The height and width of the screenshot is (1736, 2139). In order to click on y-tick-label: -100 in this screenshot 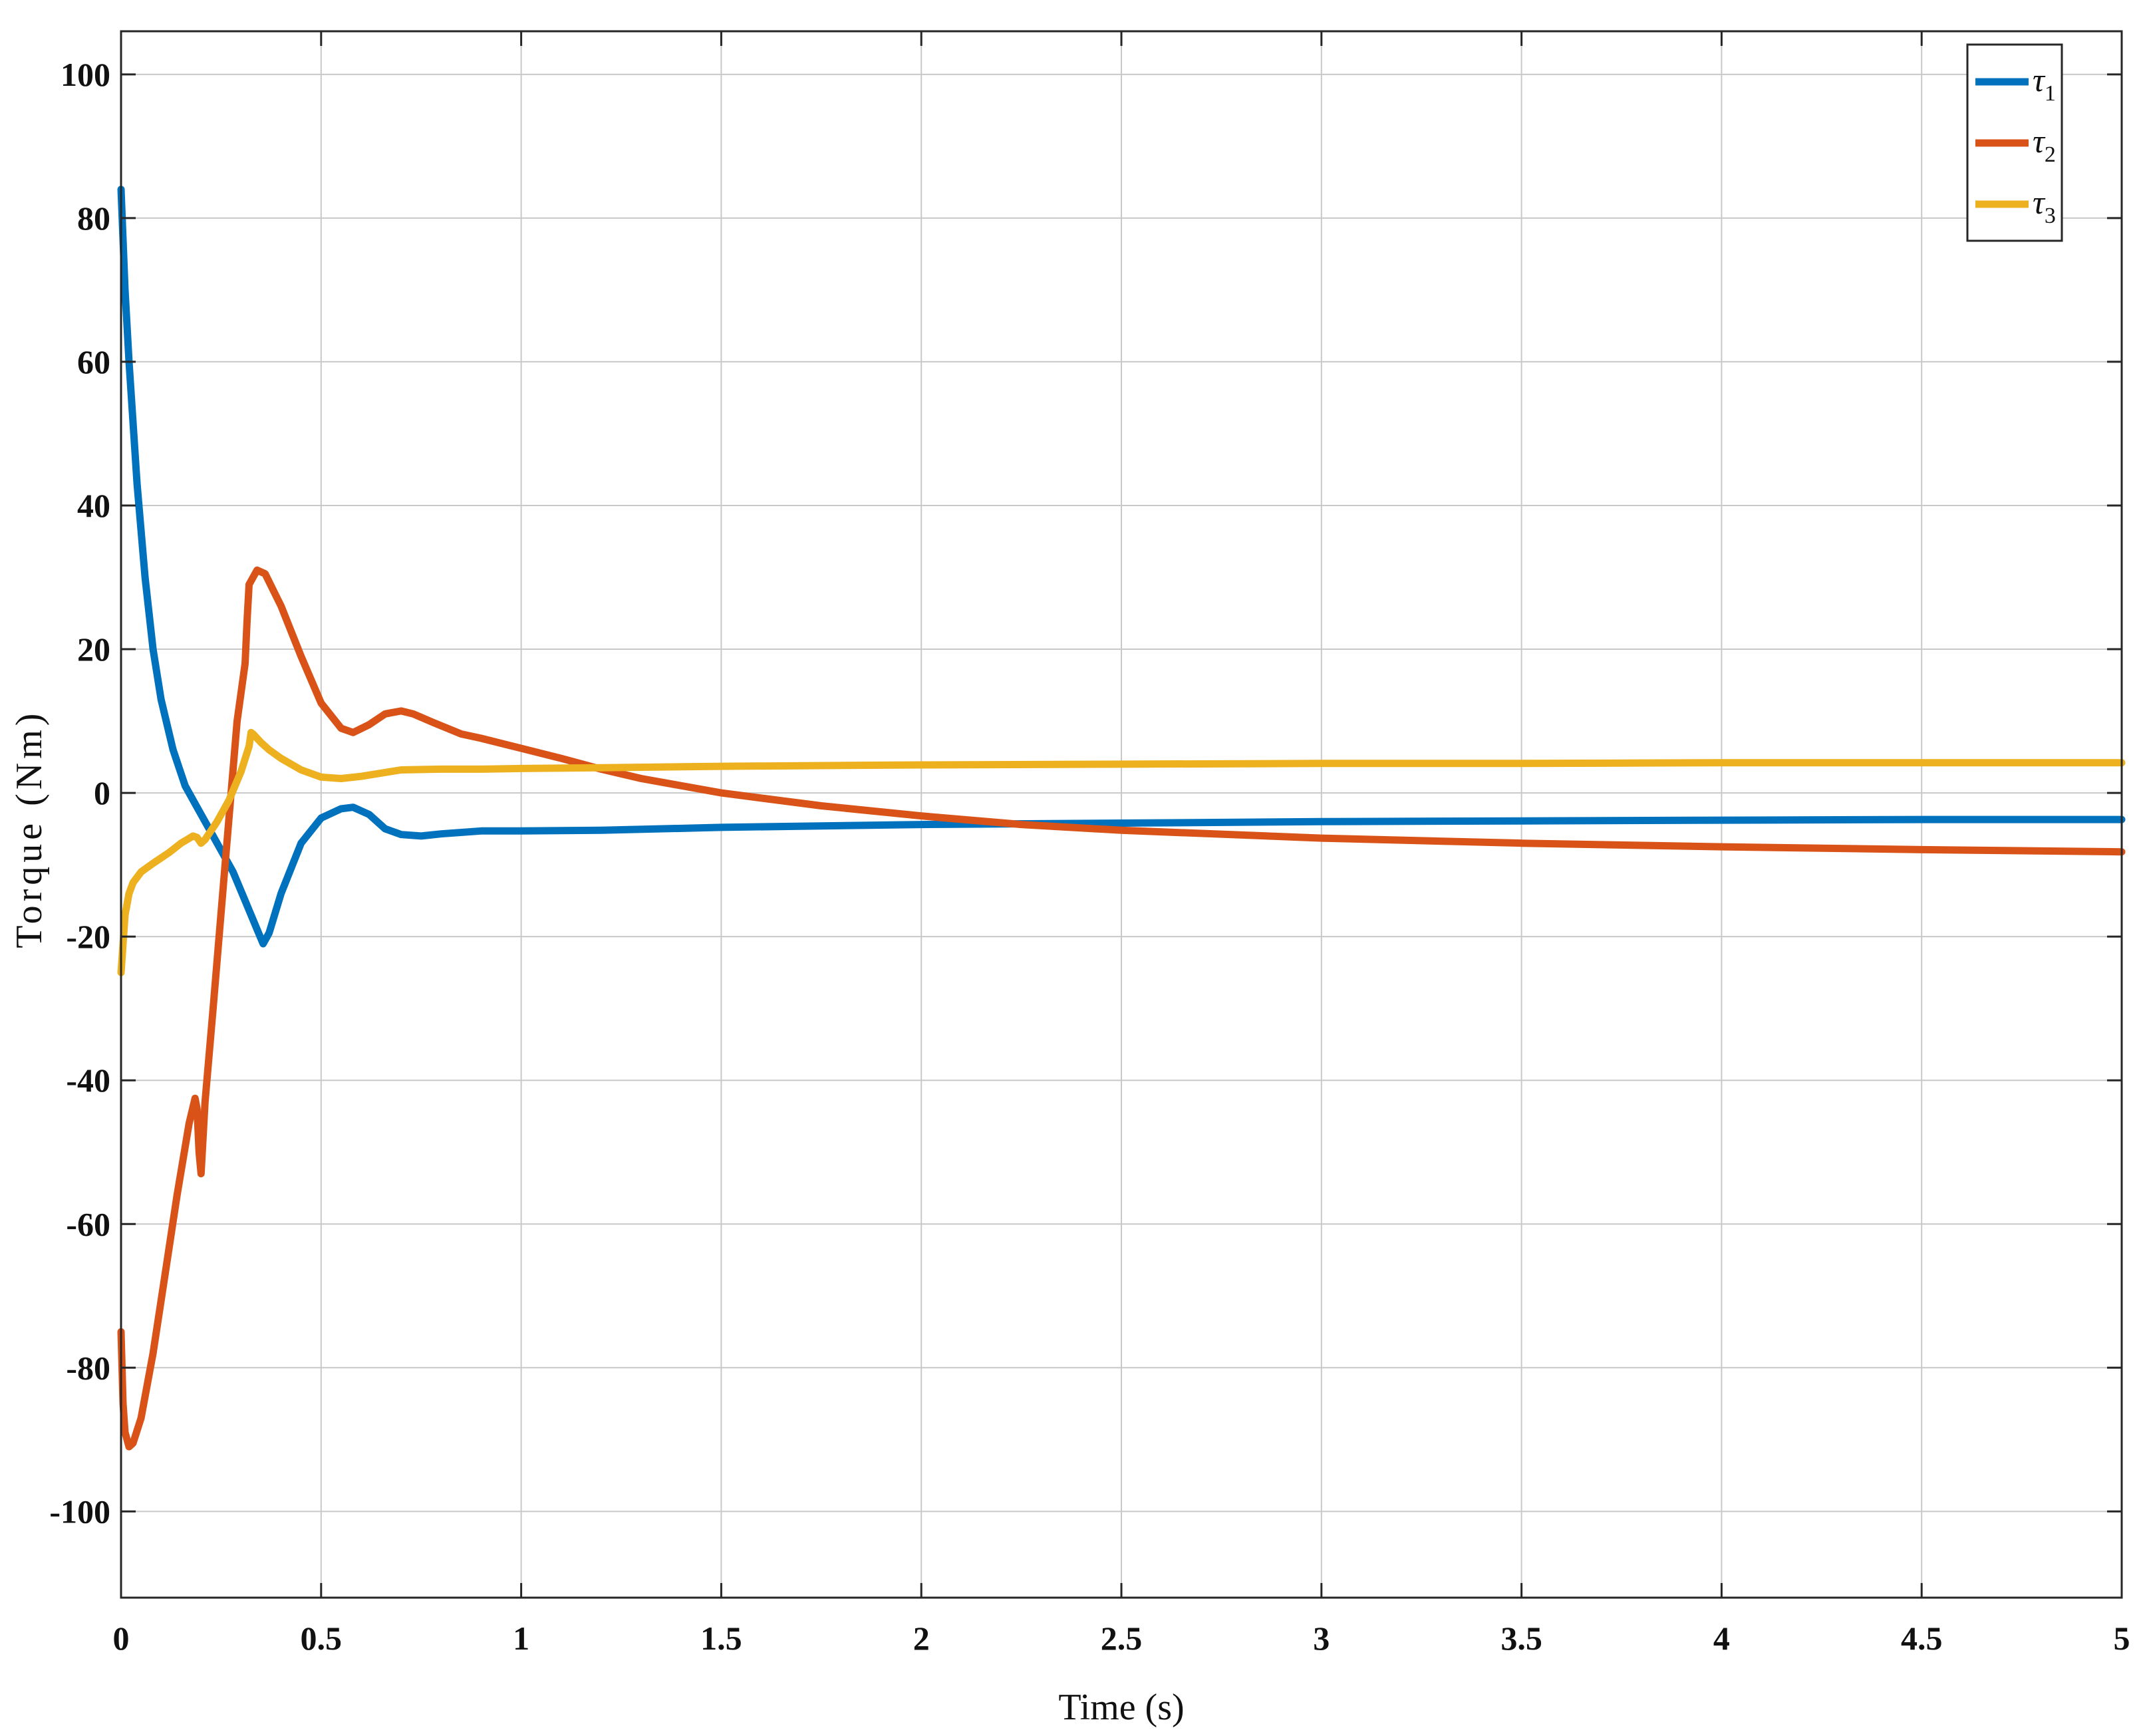, I will do `click(79, 1511)`.